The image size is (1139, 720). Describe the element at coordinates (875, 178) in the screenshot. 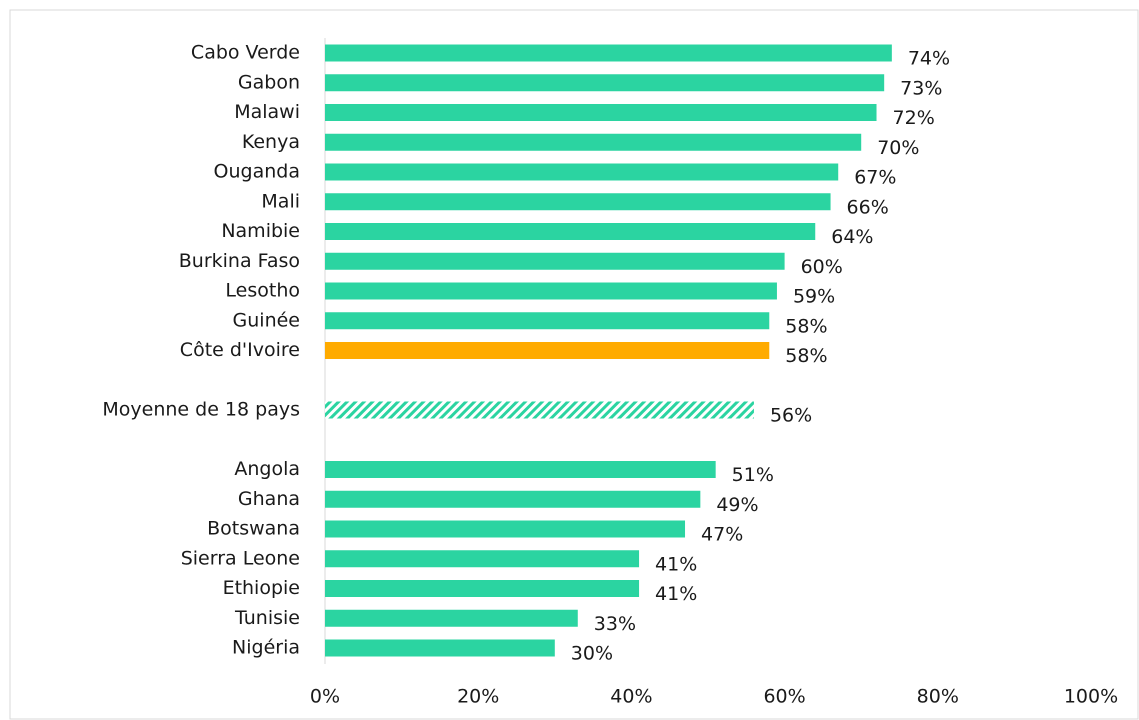

I see `value-label: 67%` at that location.